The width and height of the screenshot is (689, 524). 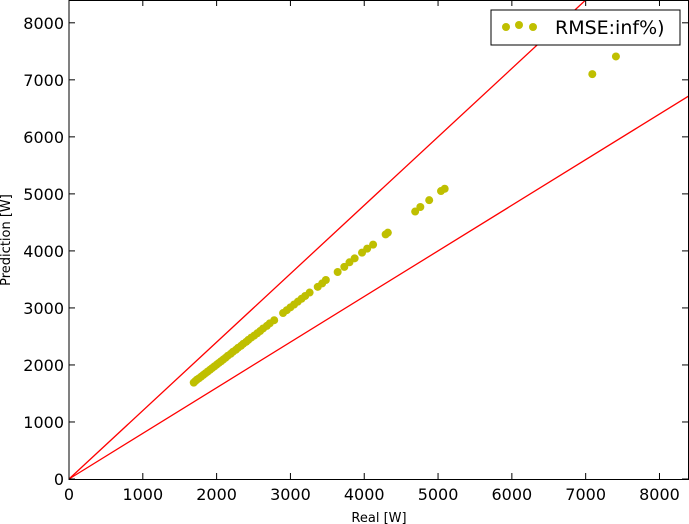 What do you see at coordinates (378, 517) in the screenshot?
I see `x-axis-label: Real [W]` at bounding box center [378, 517].